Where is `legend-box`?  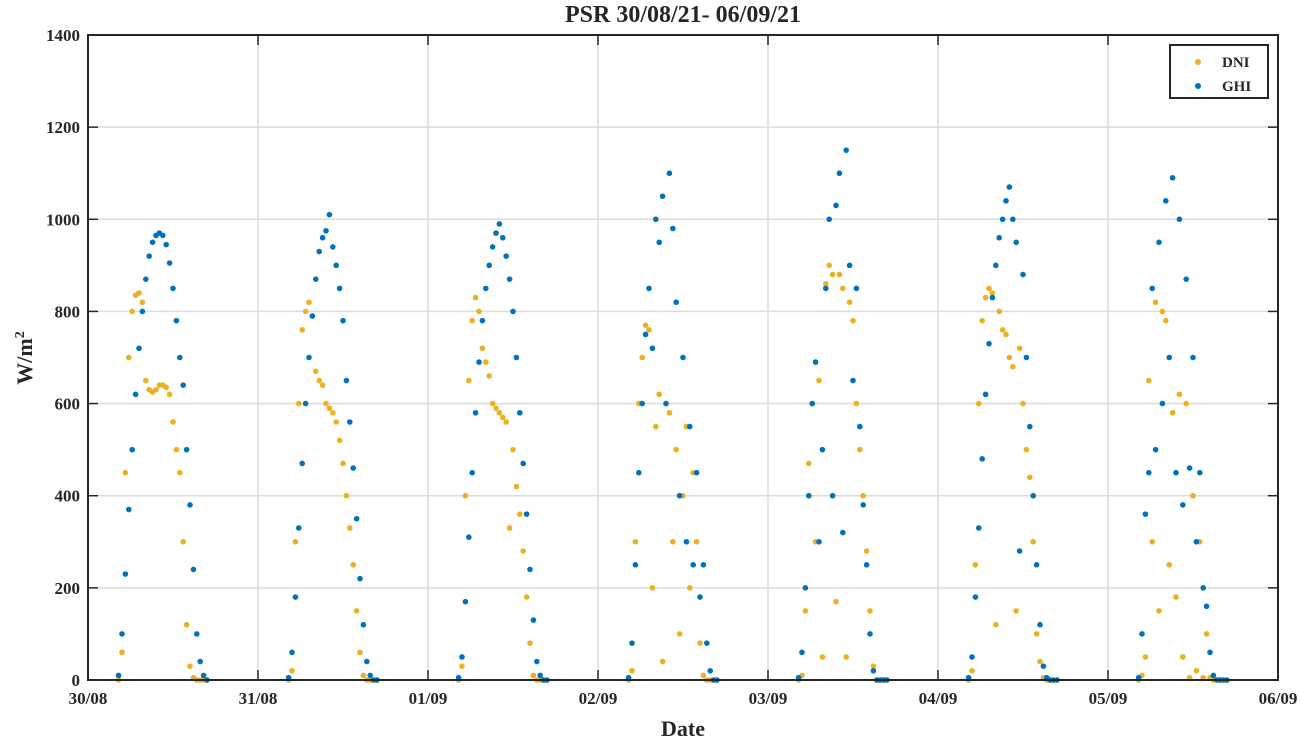
legend-box is located at coordinates (1219, 71).